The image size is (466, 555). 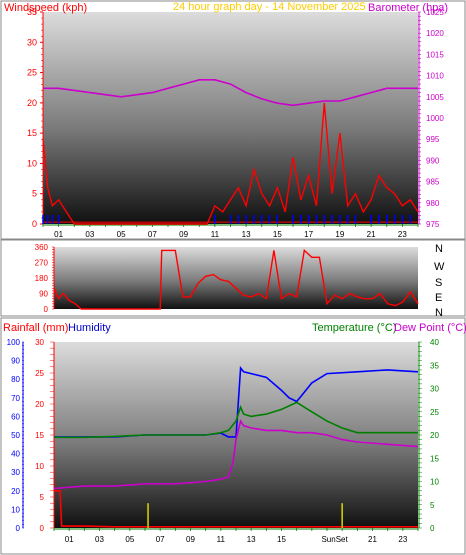 What do you see at coordinates (89, 328) in the screenshot?
I see `humidity-axis-title: Humidity` at bounding box center [89, 328].